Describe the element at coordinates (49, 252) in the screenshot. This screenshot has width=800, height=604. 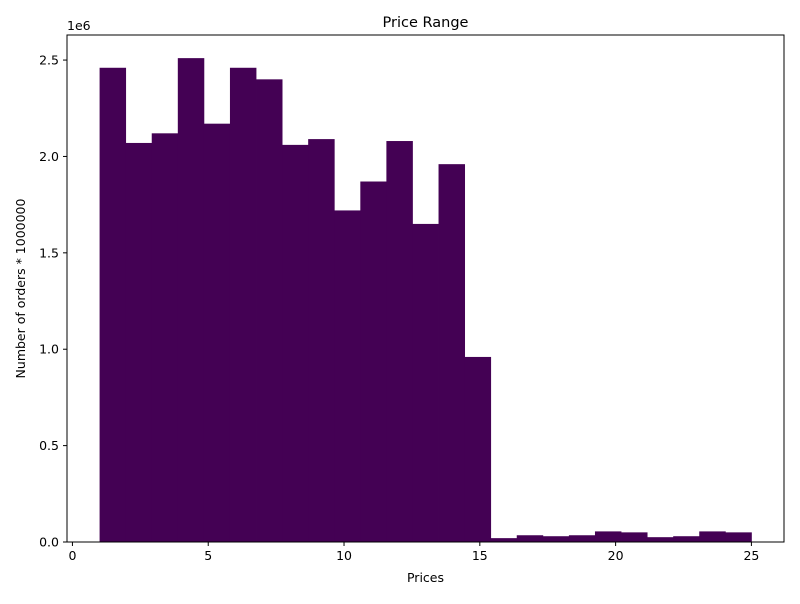
I see `y-tick-label: 1.5` at that location.